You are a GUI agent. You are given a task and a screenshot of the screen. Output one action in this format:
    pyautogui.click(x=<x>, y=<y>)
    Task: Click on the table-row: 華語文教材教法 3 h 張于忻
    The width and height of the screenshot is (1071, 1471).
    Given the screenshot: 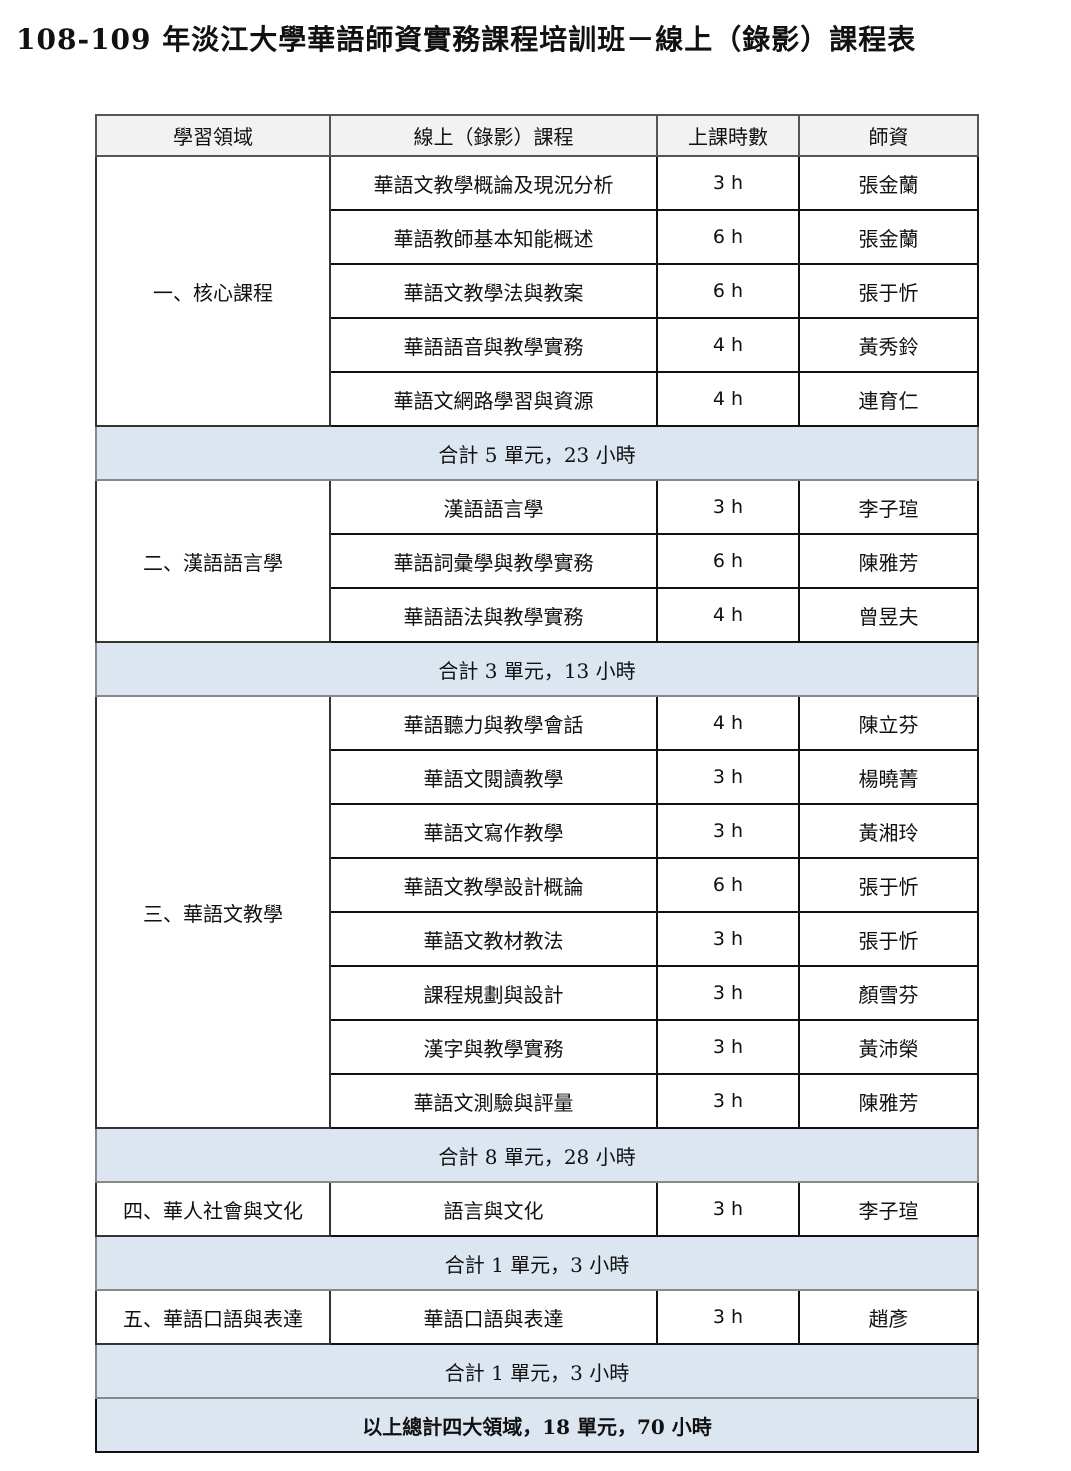 What is the action you would take?
    pyautogui.click(x=537, y=939)
    